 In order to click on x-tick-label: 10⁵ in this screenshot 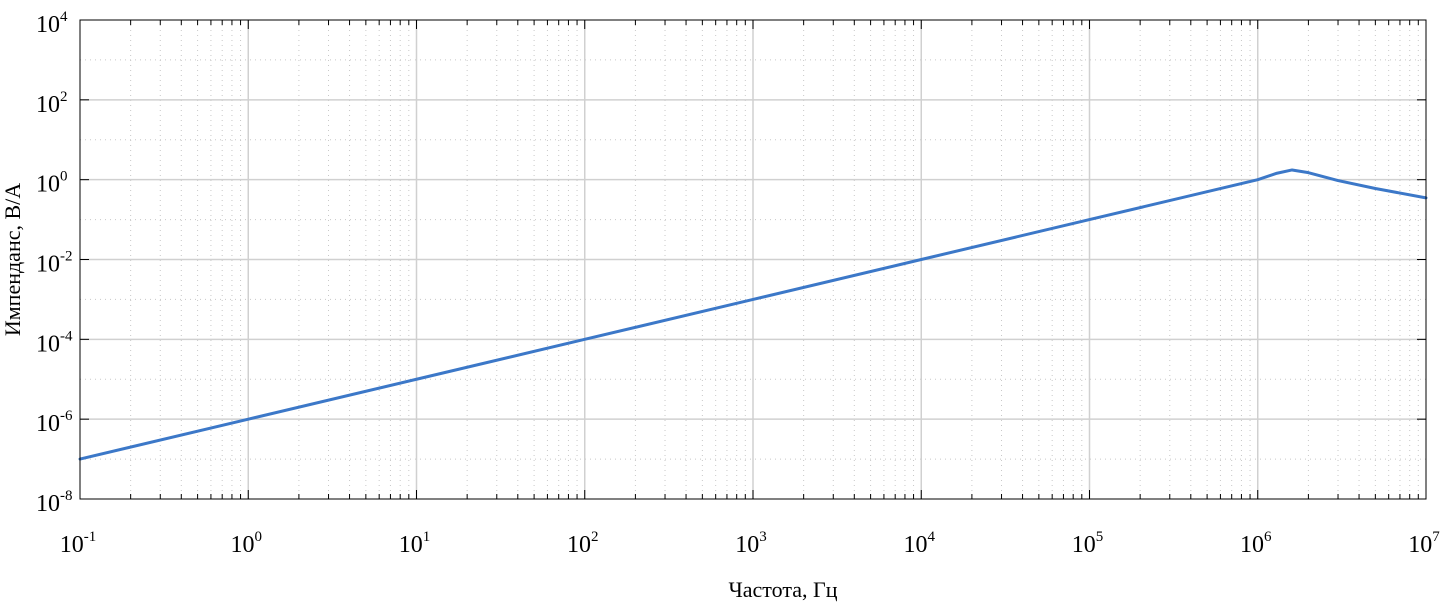, I will do `click(1088, 543)`.